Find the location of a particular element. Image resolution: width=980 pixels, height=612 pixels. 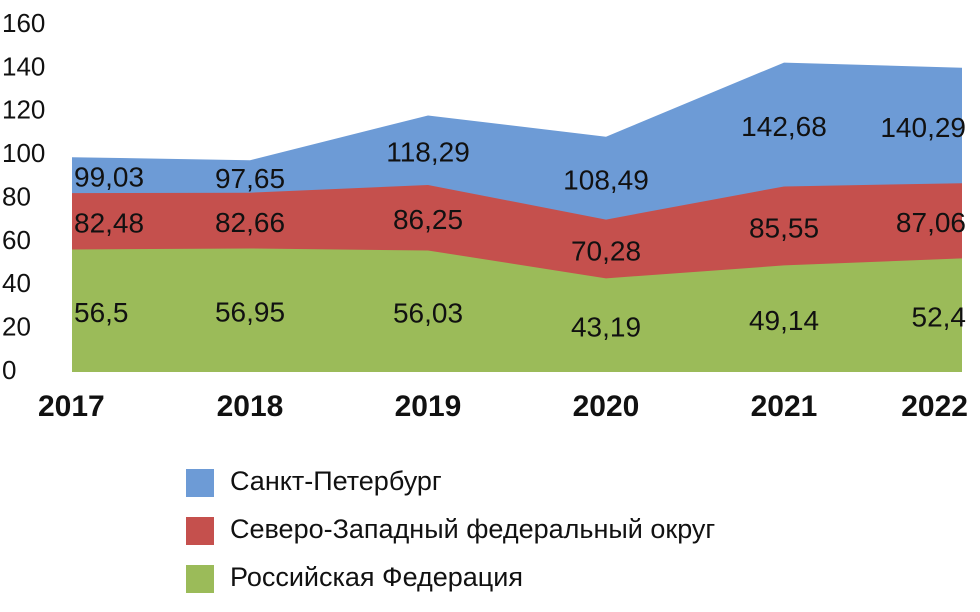

value-label: 140,29 is located at coordinates (923, 127).